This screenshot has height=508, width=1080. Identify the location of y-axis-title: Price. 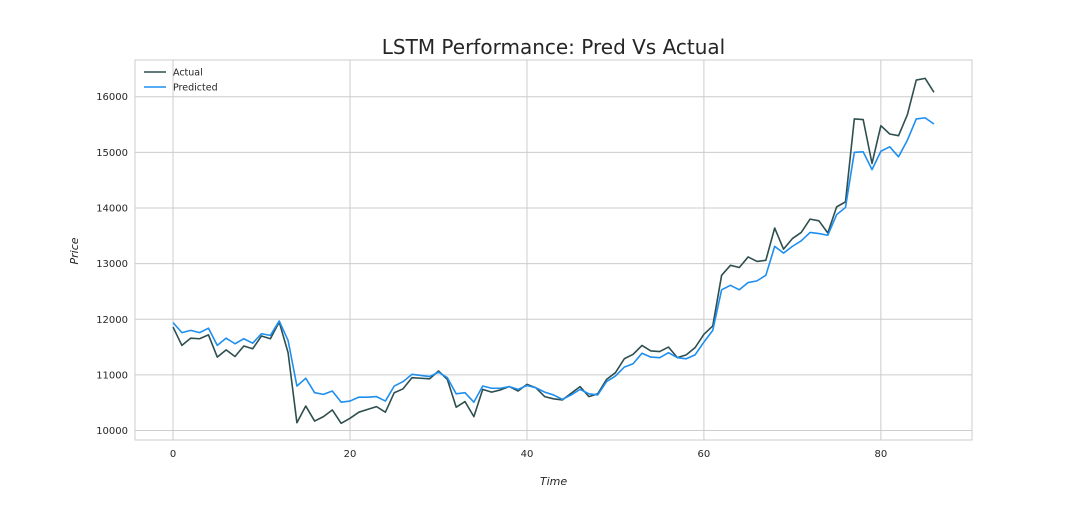
(74, 250).